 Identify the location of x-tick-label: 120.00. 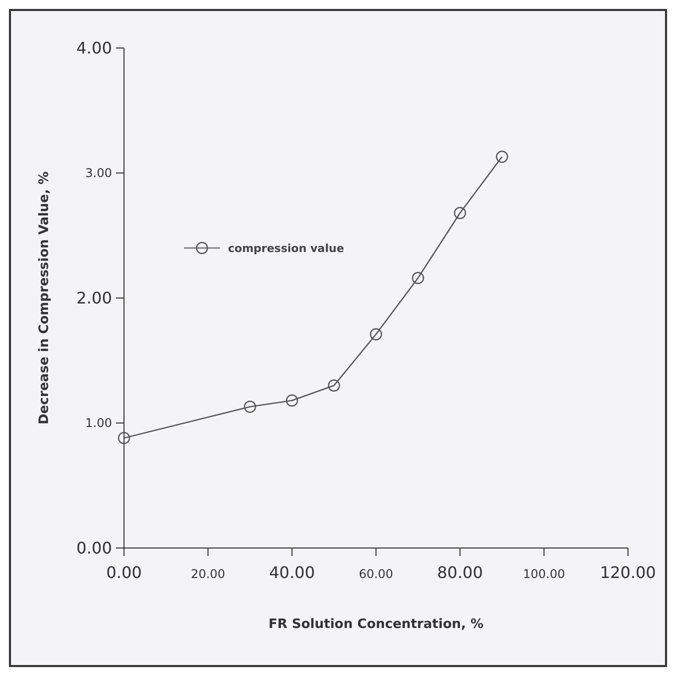
(628, 572).